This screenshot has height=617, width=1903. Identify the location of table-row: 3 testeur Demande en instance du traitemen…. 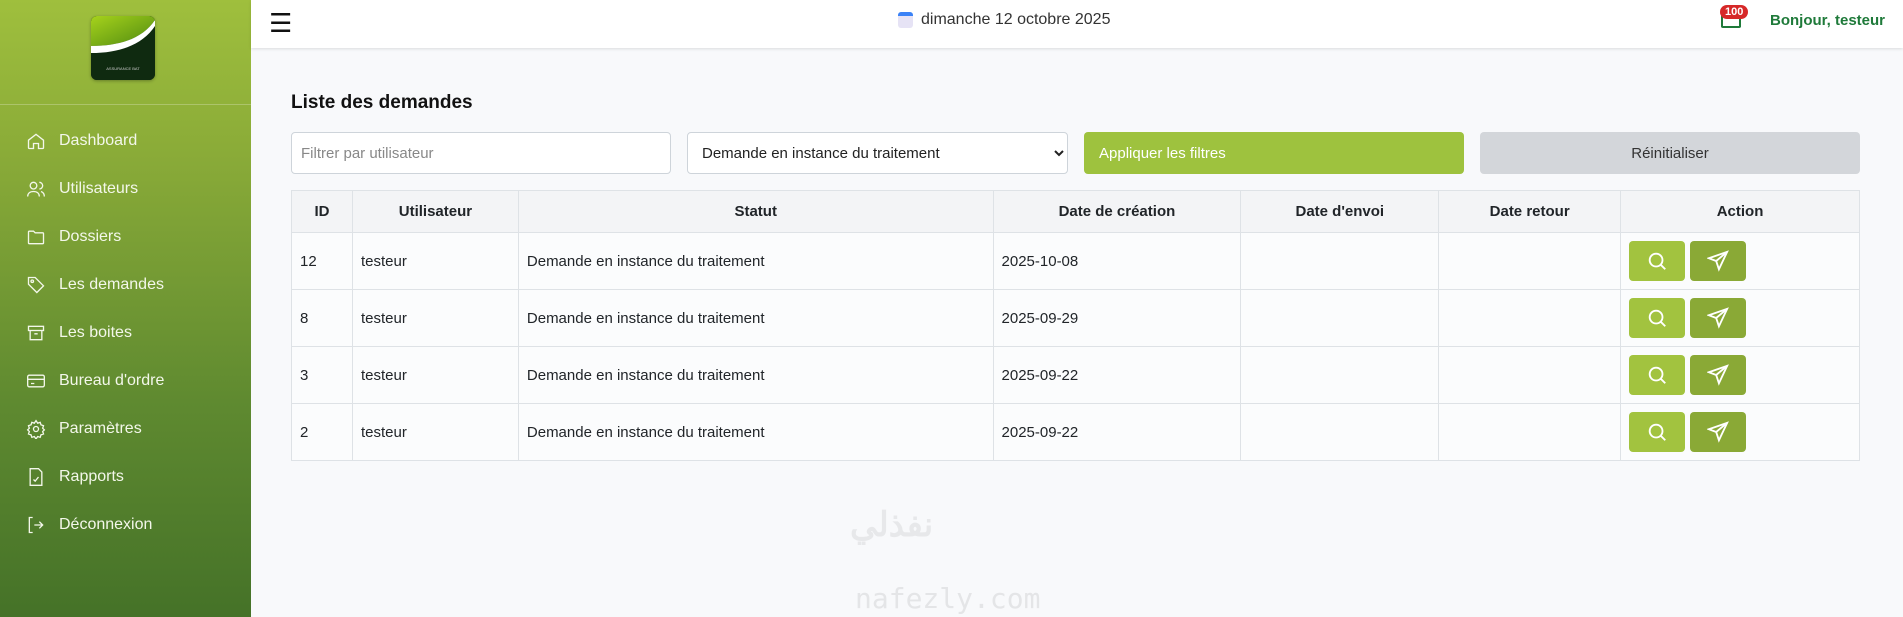
(1075, 375).